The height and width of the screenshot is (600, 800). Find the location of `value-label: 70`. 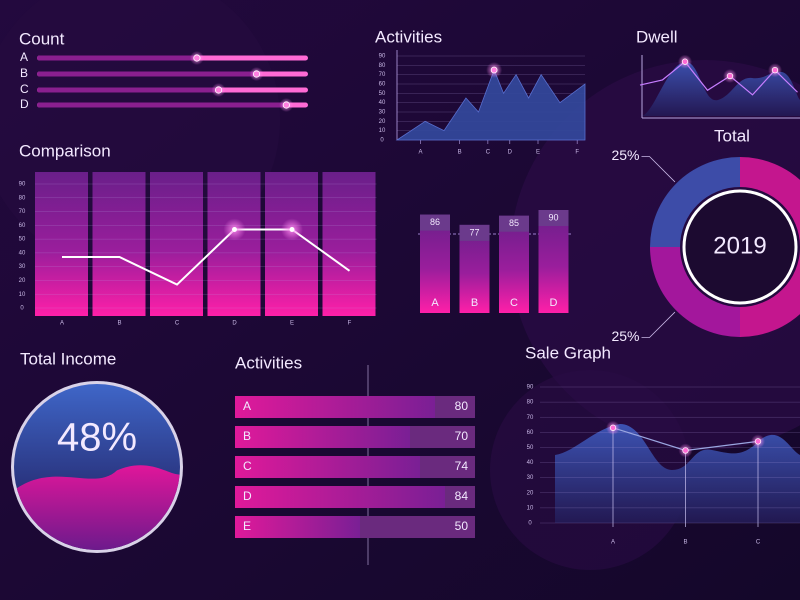

value-label: 70 is located at coordinates (462, 436).